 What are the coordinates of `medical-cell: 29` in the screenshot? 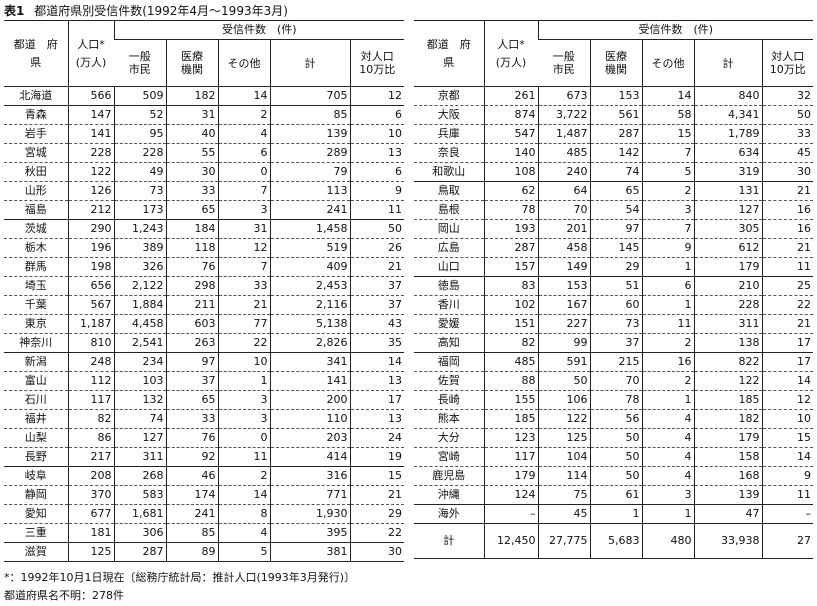 It's located at (615, 267).